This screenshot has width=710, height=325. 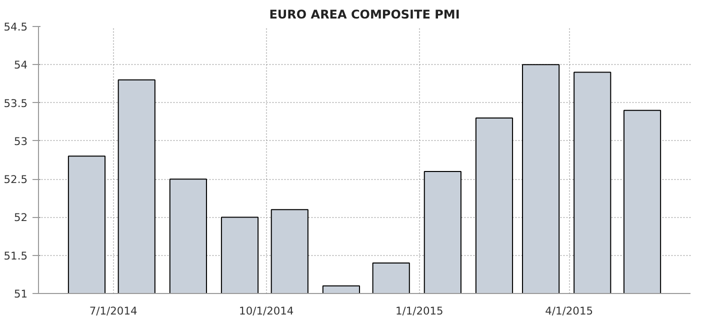 What do you see at coordinates (16, 179) in the screenshot?
I see `y-tick-label: 52.5` at bounding box center [16, 179].